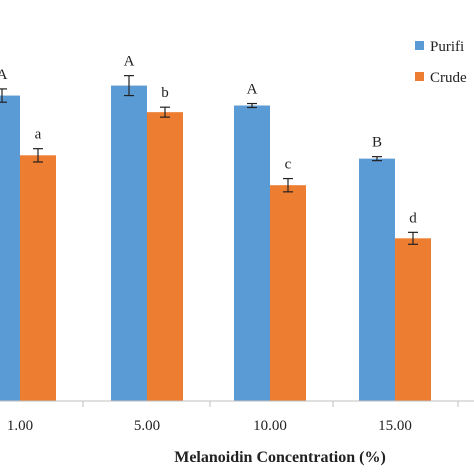  I want to click on legend-swatch-purified, so click(419, 45).